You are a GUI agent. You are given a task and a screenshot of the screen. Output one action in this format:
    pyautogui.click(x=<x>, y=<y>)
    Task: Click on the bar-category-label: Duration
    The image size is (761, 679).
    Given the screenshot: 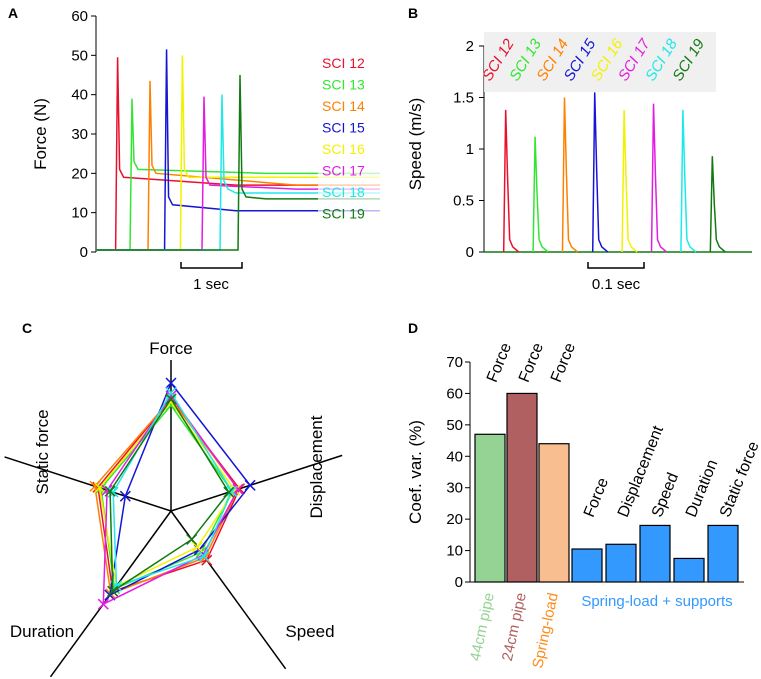 What is the action you would take?
    pyautogui.click(x=702, y=488)
    